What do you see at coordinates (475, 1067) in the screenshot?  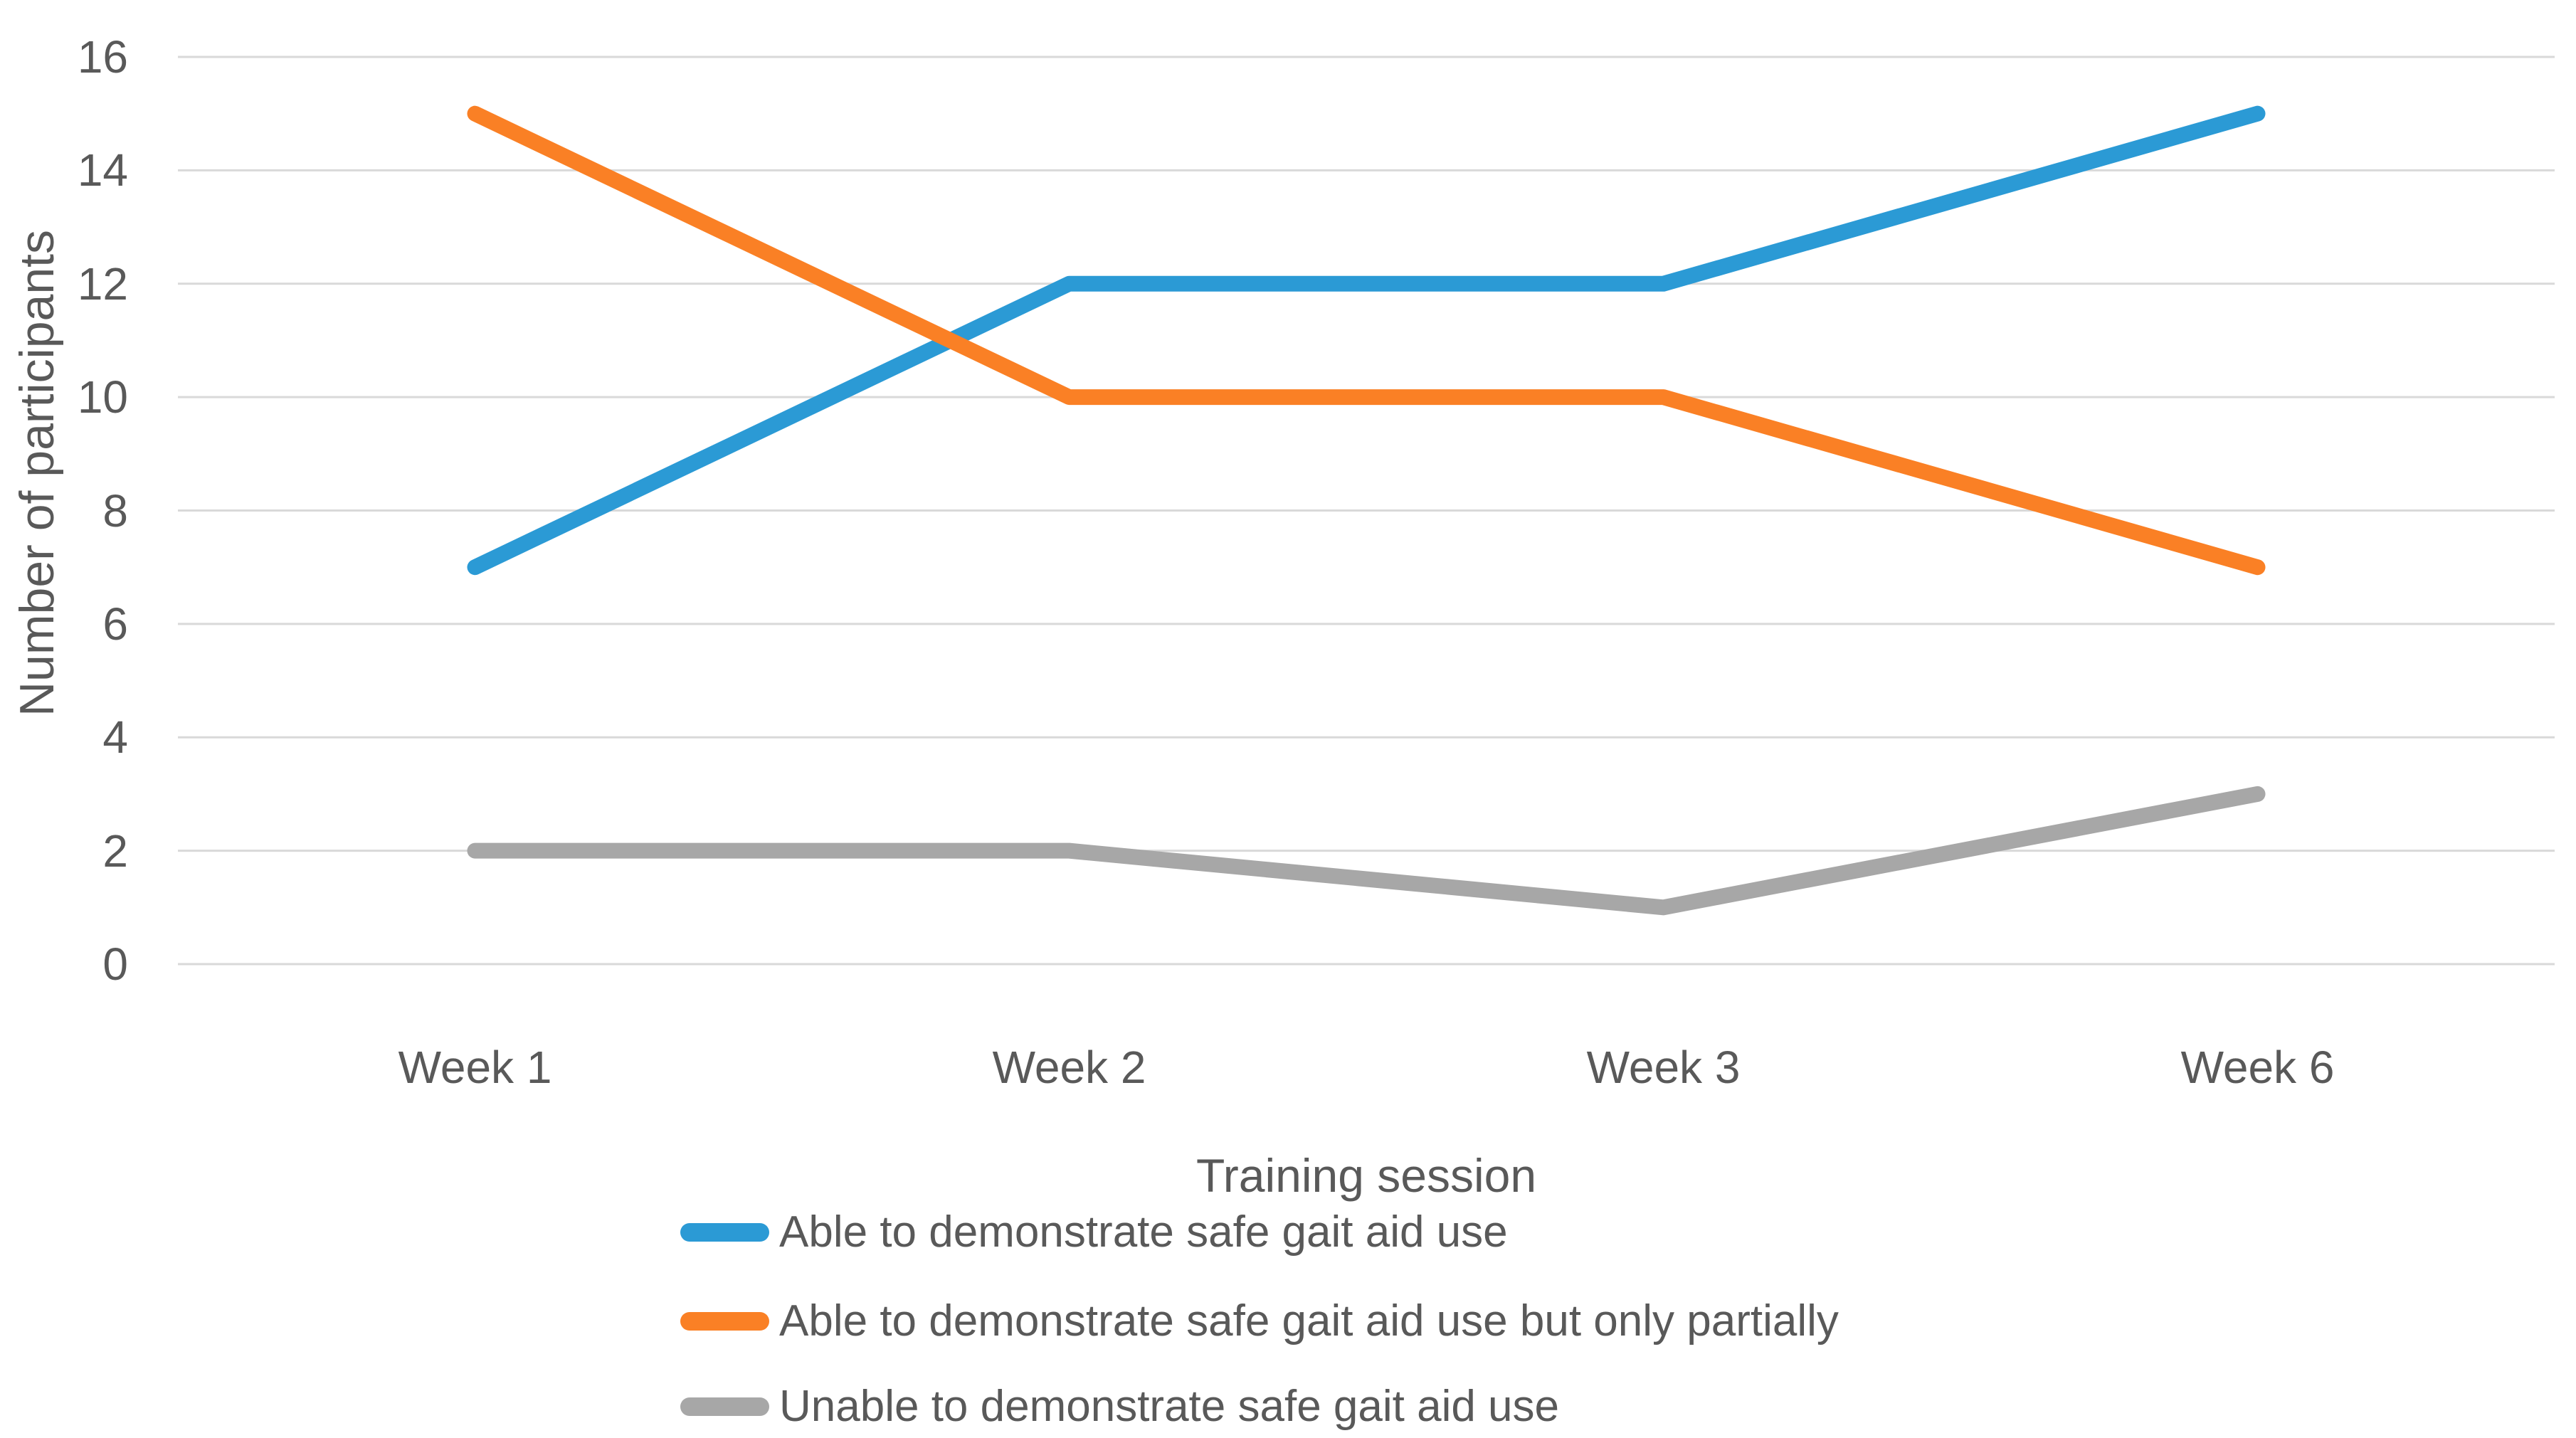 I see `x-category-label-week1: Week 1` at bounding box center [475, 1067].